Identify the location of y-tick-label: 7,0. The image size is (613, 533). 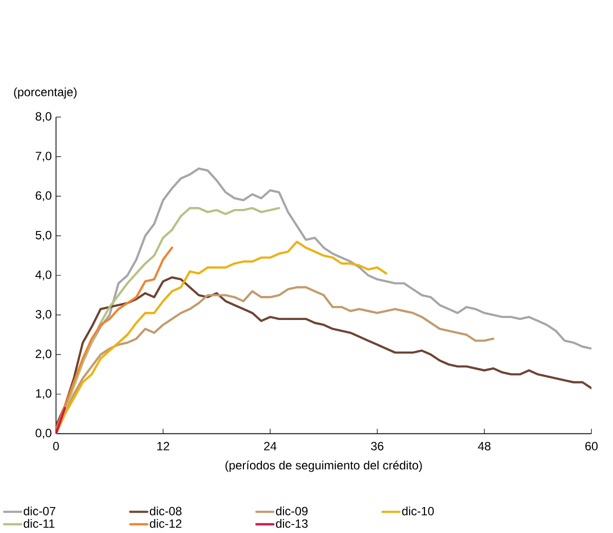
(44, 157).